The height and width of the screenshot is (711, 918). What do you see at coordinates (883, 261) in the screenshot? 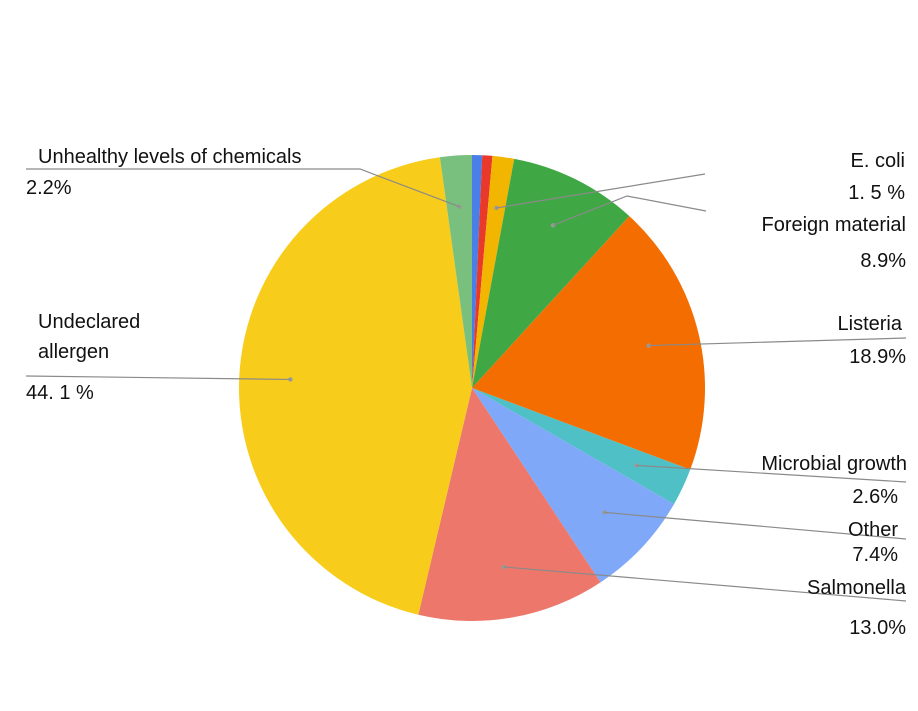
I see `label-foreign-value: 8.9%` at bounding box center [883, 261].